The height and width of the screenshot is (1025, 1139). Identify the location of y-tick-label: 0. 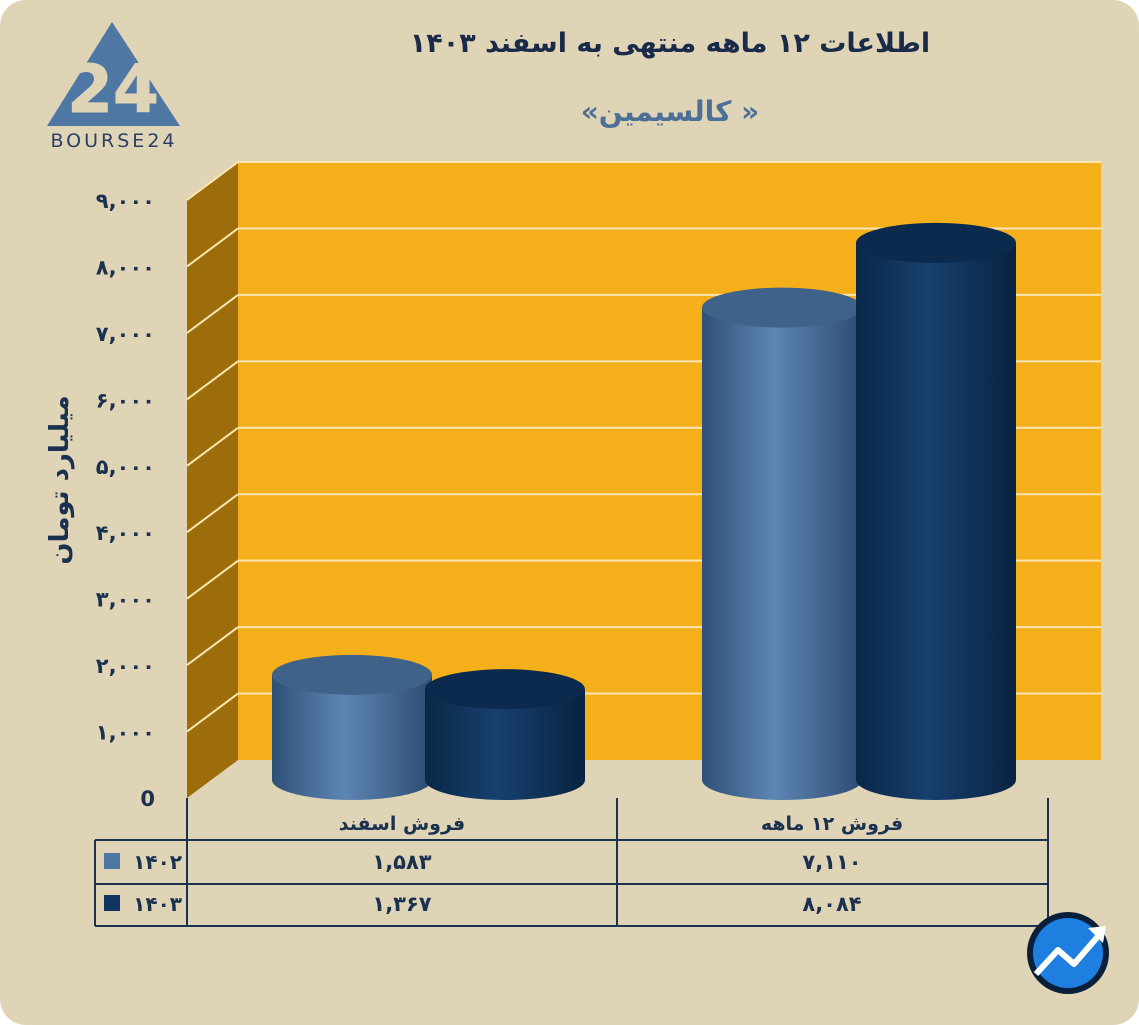
(147, 799).